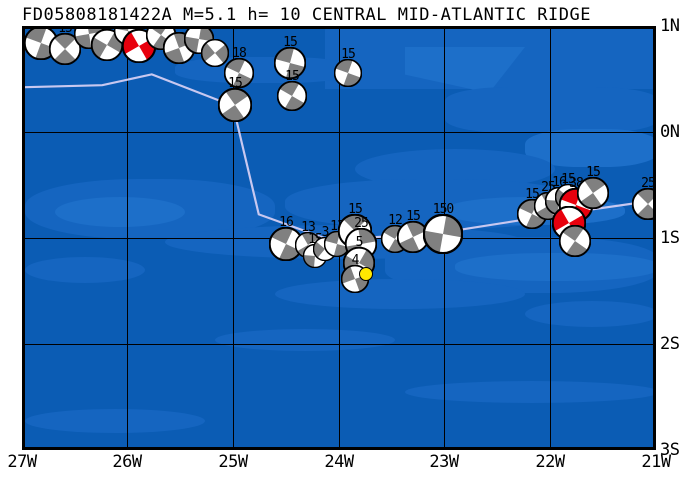 Image resolution: width=685 pixels, height=480 pixels. I want to click on y-tick-label: 3S, so click(670, 450).